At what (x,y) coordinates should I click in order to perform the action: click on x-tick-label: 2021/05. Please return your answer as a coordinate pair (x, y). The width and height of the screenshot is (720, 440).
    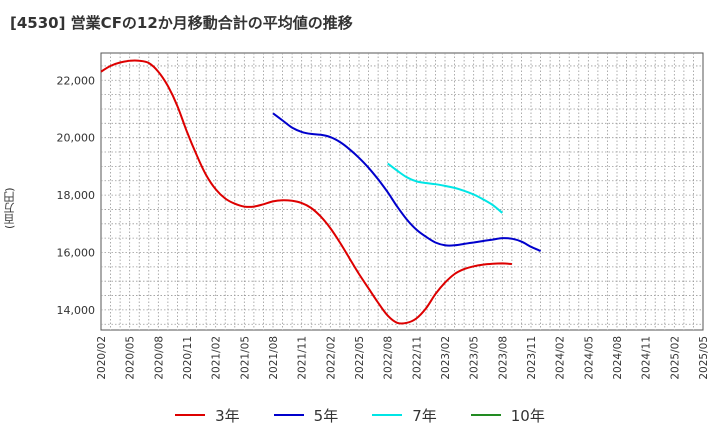
    Looking at the image, I should click on (245, 358).